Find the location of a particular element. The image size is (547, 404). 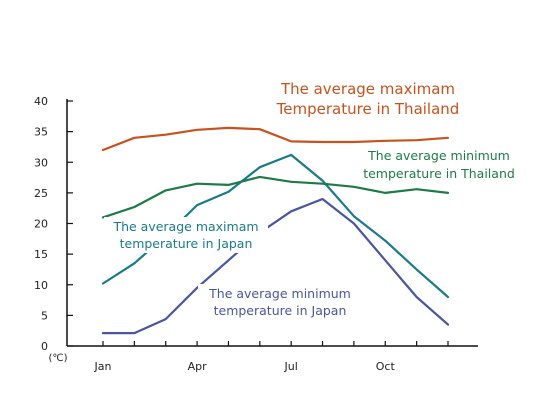

x-tick-label-jul: Jul is located at coordinates (291, 366).